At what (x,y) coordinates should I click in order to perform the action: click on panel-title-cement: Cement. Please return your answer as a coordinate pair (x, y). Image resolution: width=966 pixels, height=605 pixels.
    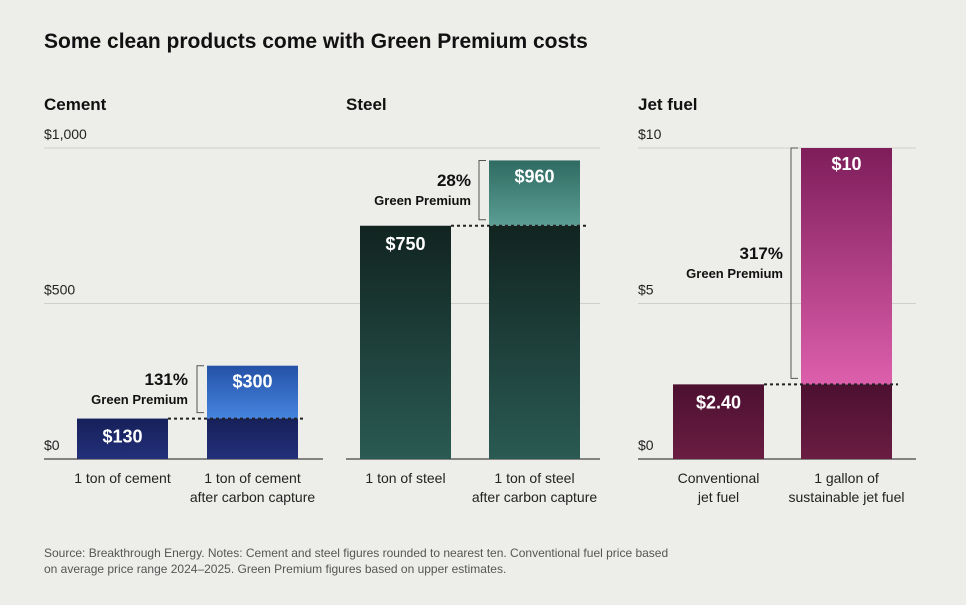
    Looking at the image, I should click on (75, 104).